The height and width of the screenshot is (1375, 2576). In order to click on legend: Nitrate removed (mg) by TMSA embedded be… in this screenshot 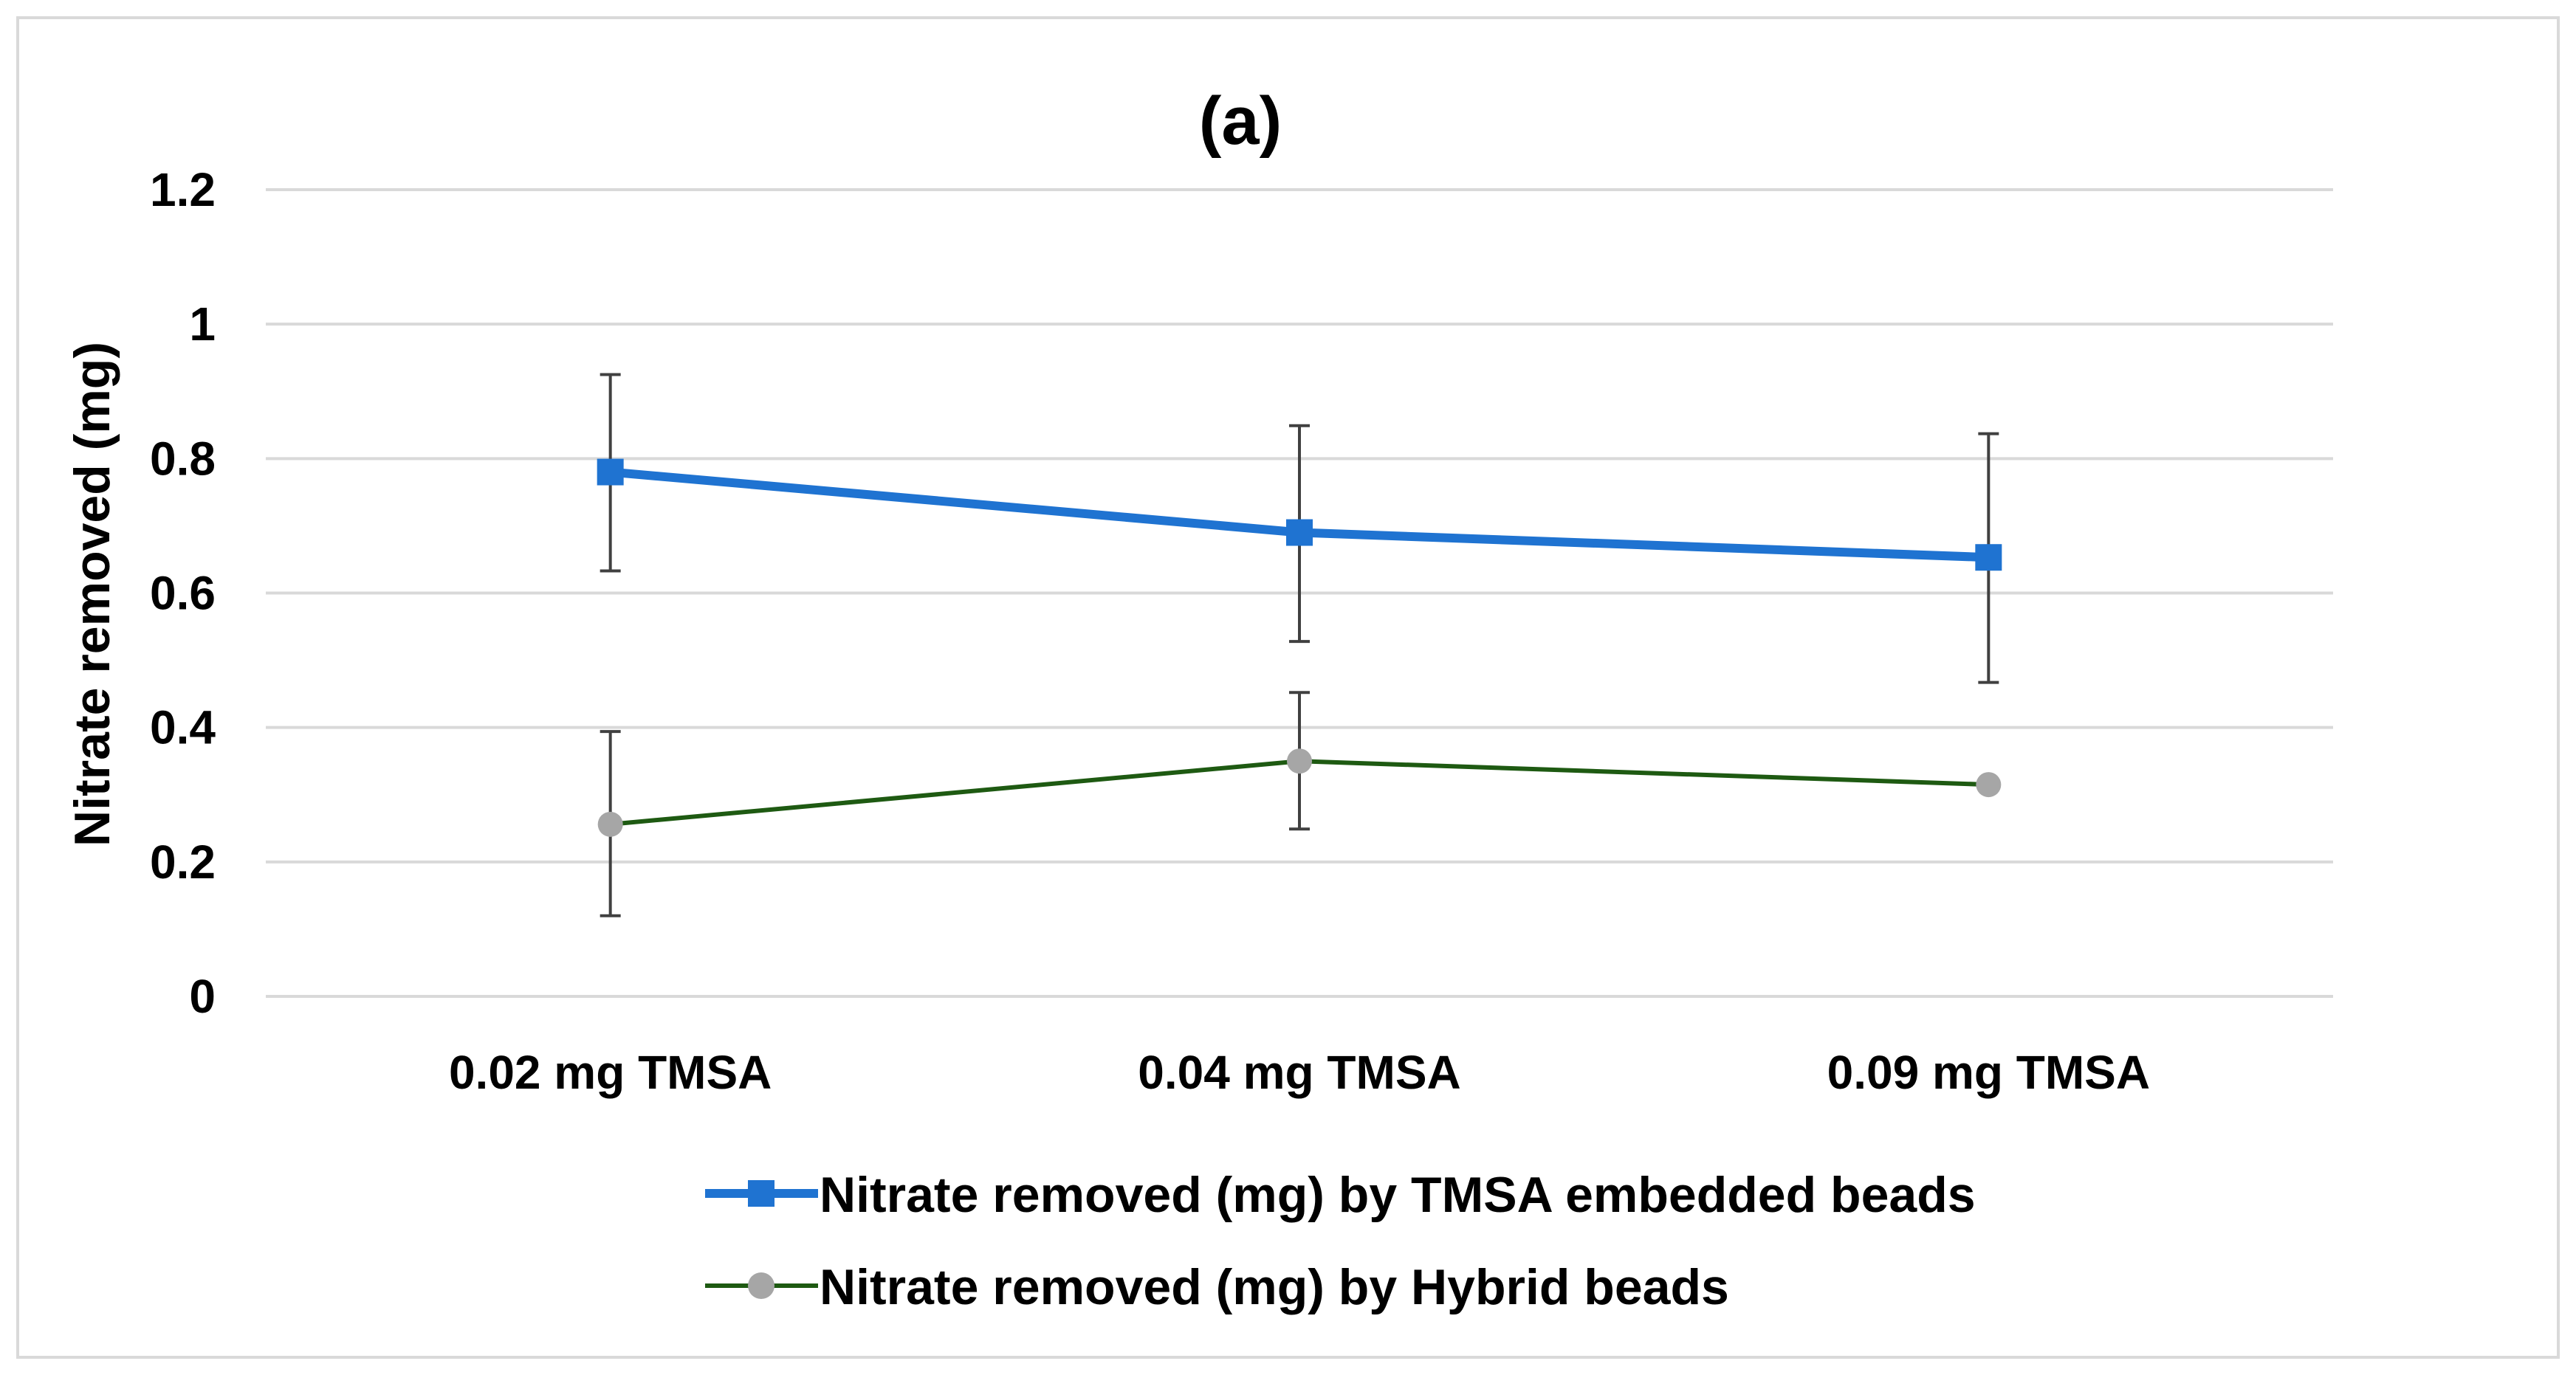, I will do `click(1340, 1241)`.